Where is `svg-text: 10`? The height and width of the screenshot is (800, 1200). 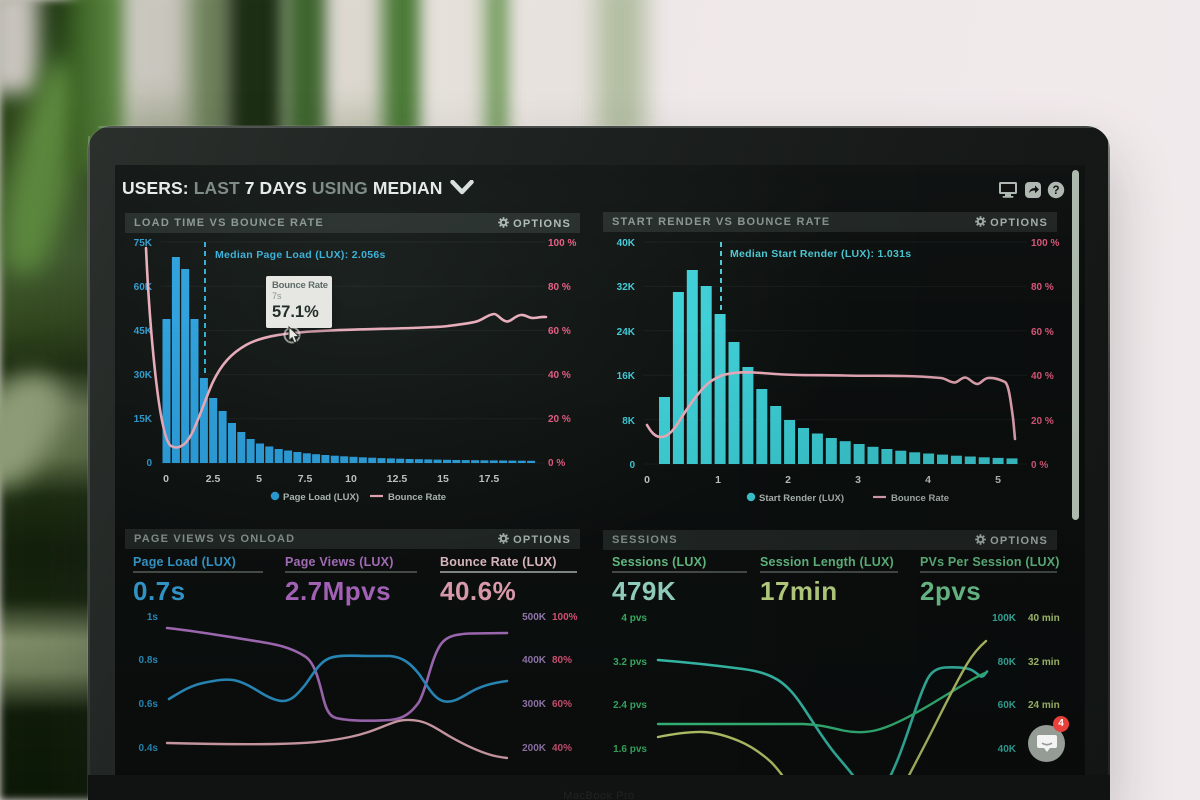 svg-text: 10 is located at coordinates (351, 479).